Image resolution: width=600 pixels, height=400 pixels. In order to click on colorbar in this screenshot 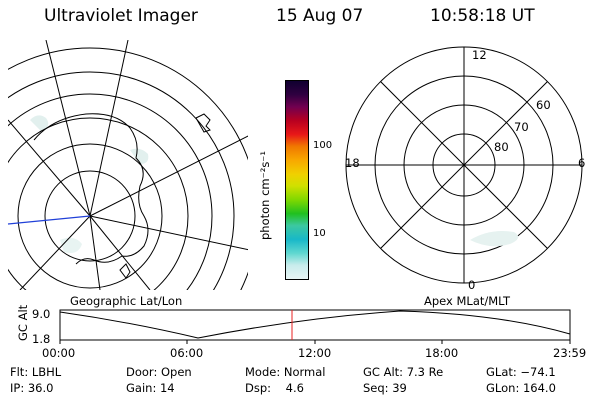, I will do `click(297, 180)`.